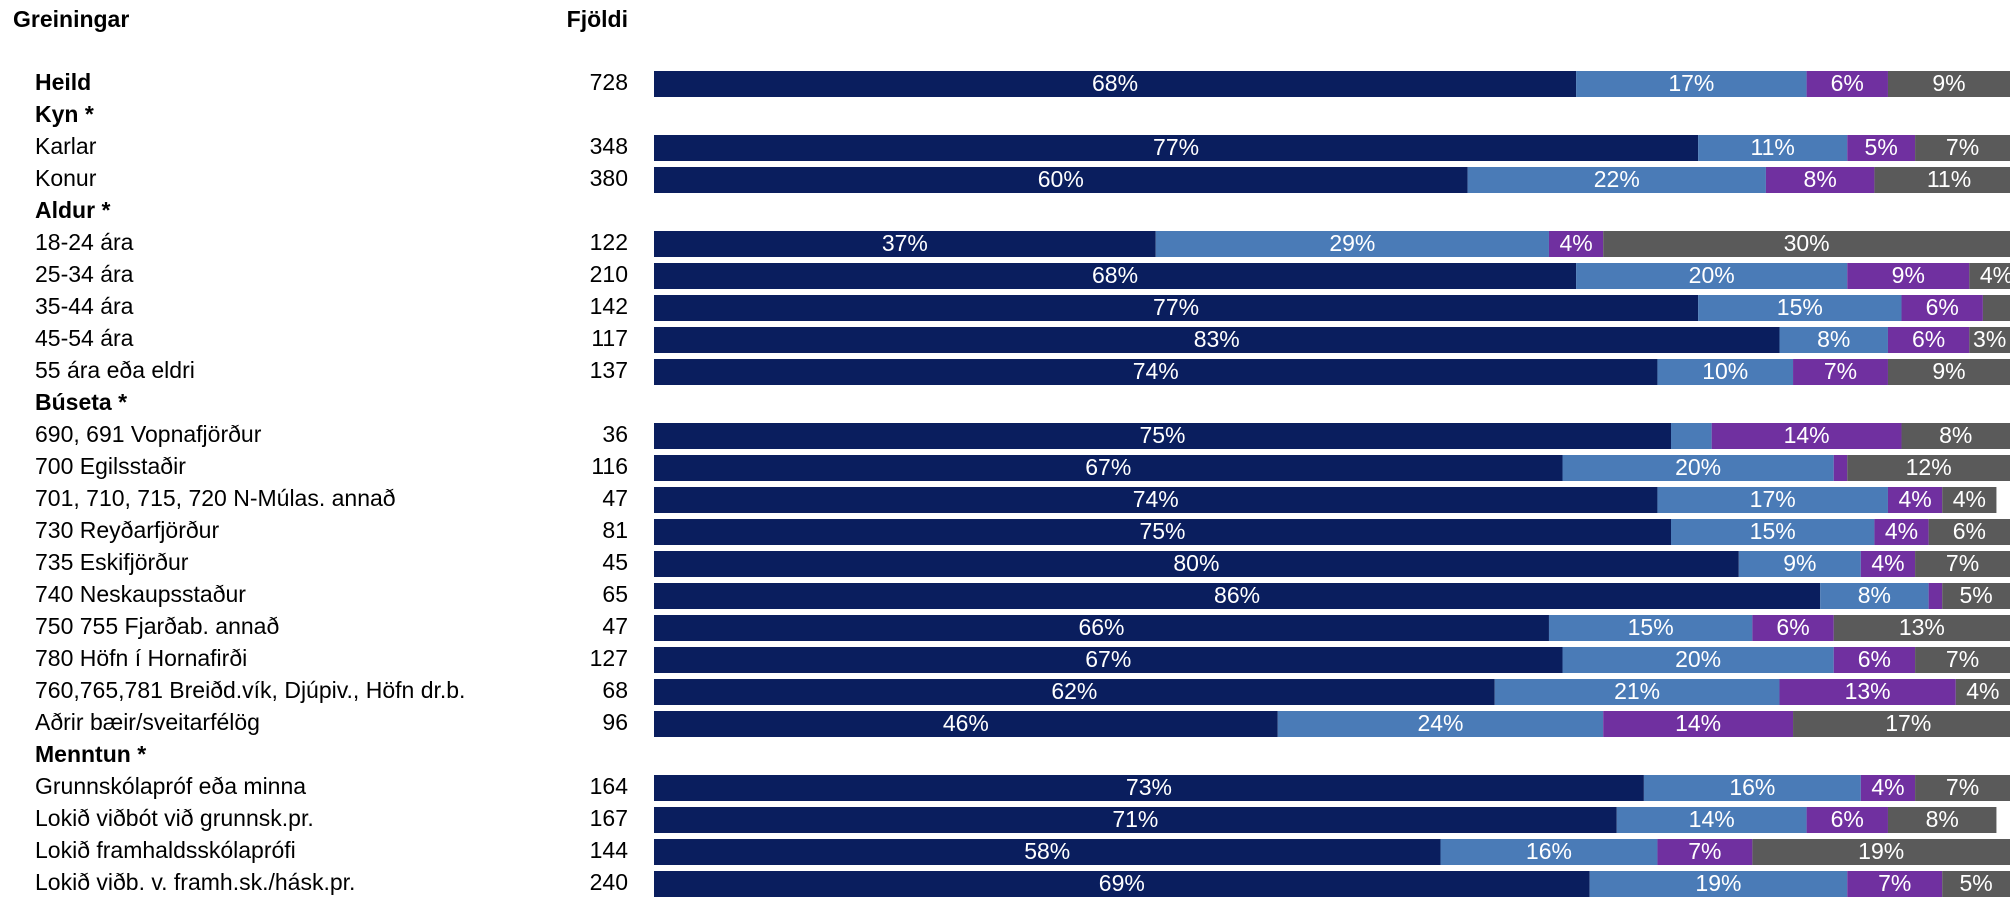 The height and width of the screenshot is (897, 2010). I want to click on row-count: 137, so click(609, 370).